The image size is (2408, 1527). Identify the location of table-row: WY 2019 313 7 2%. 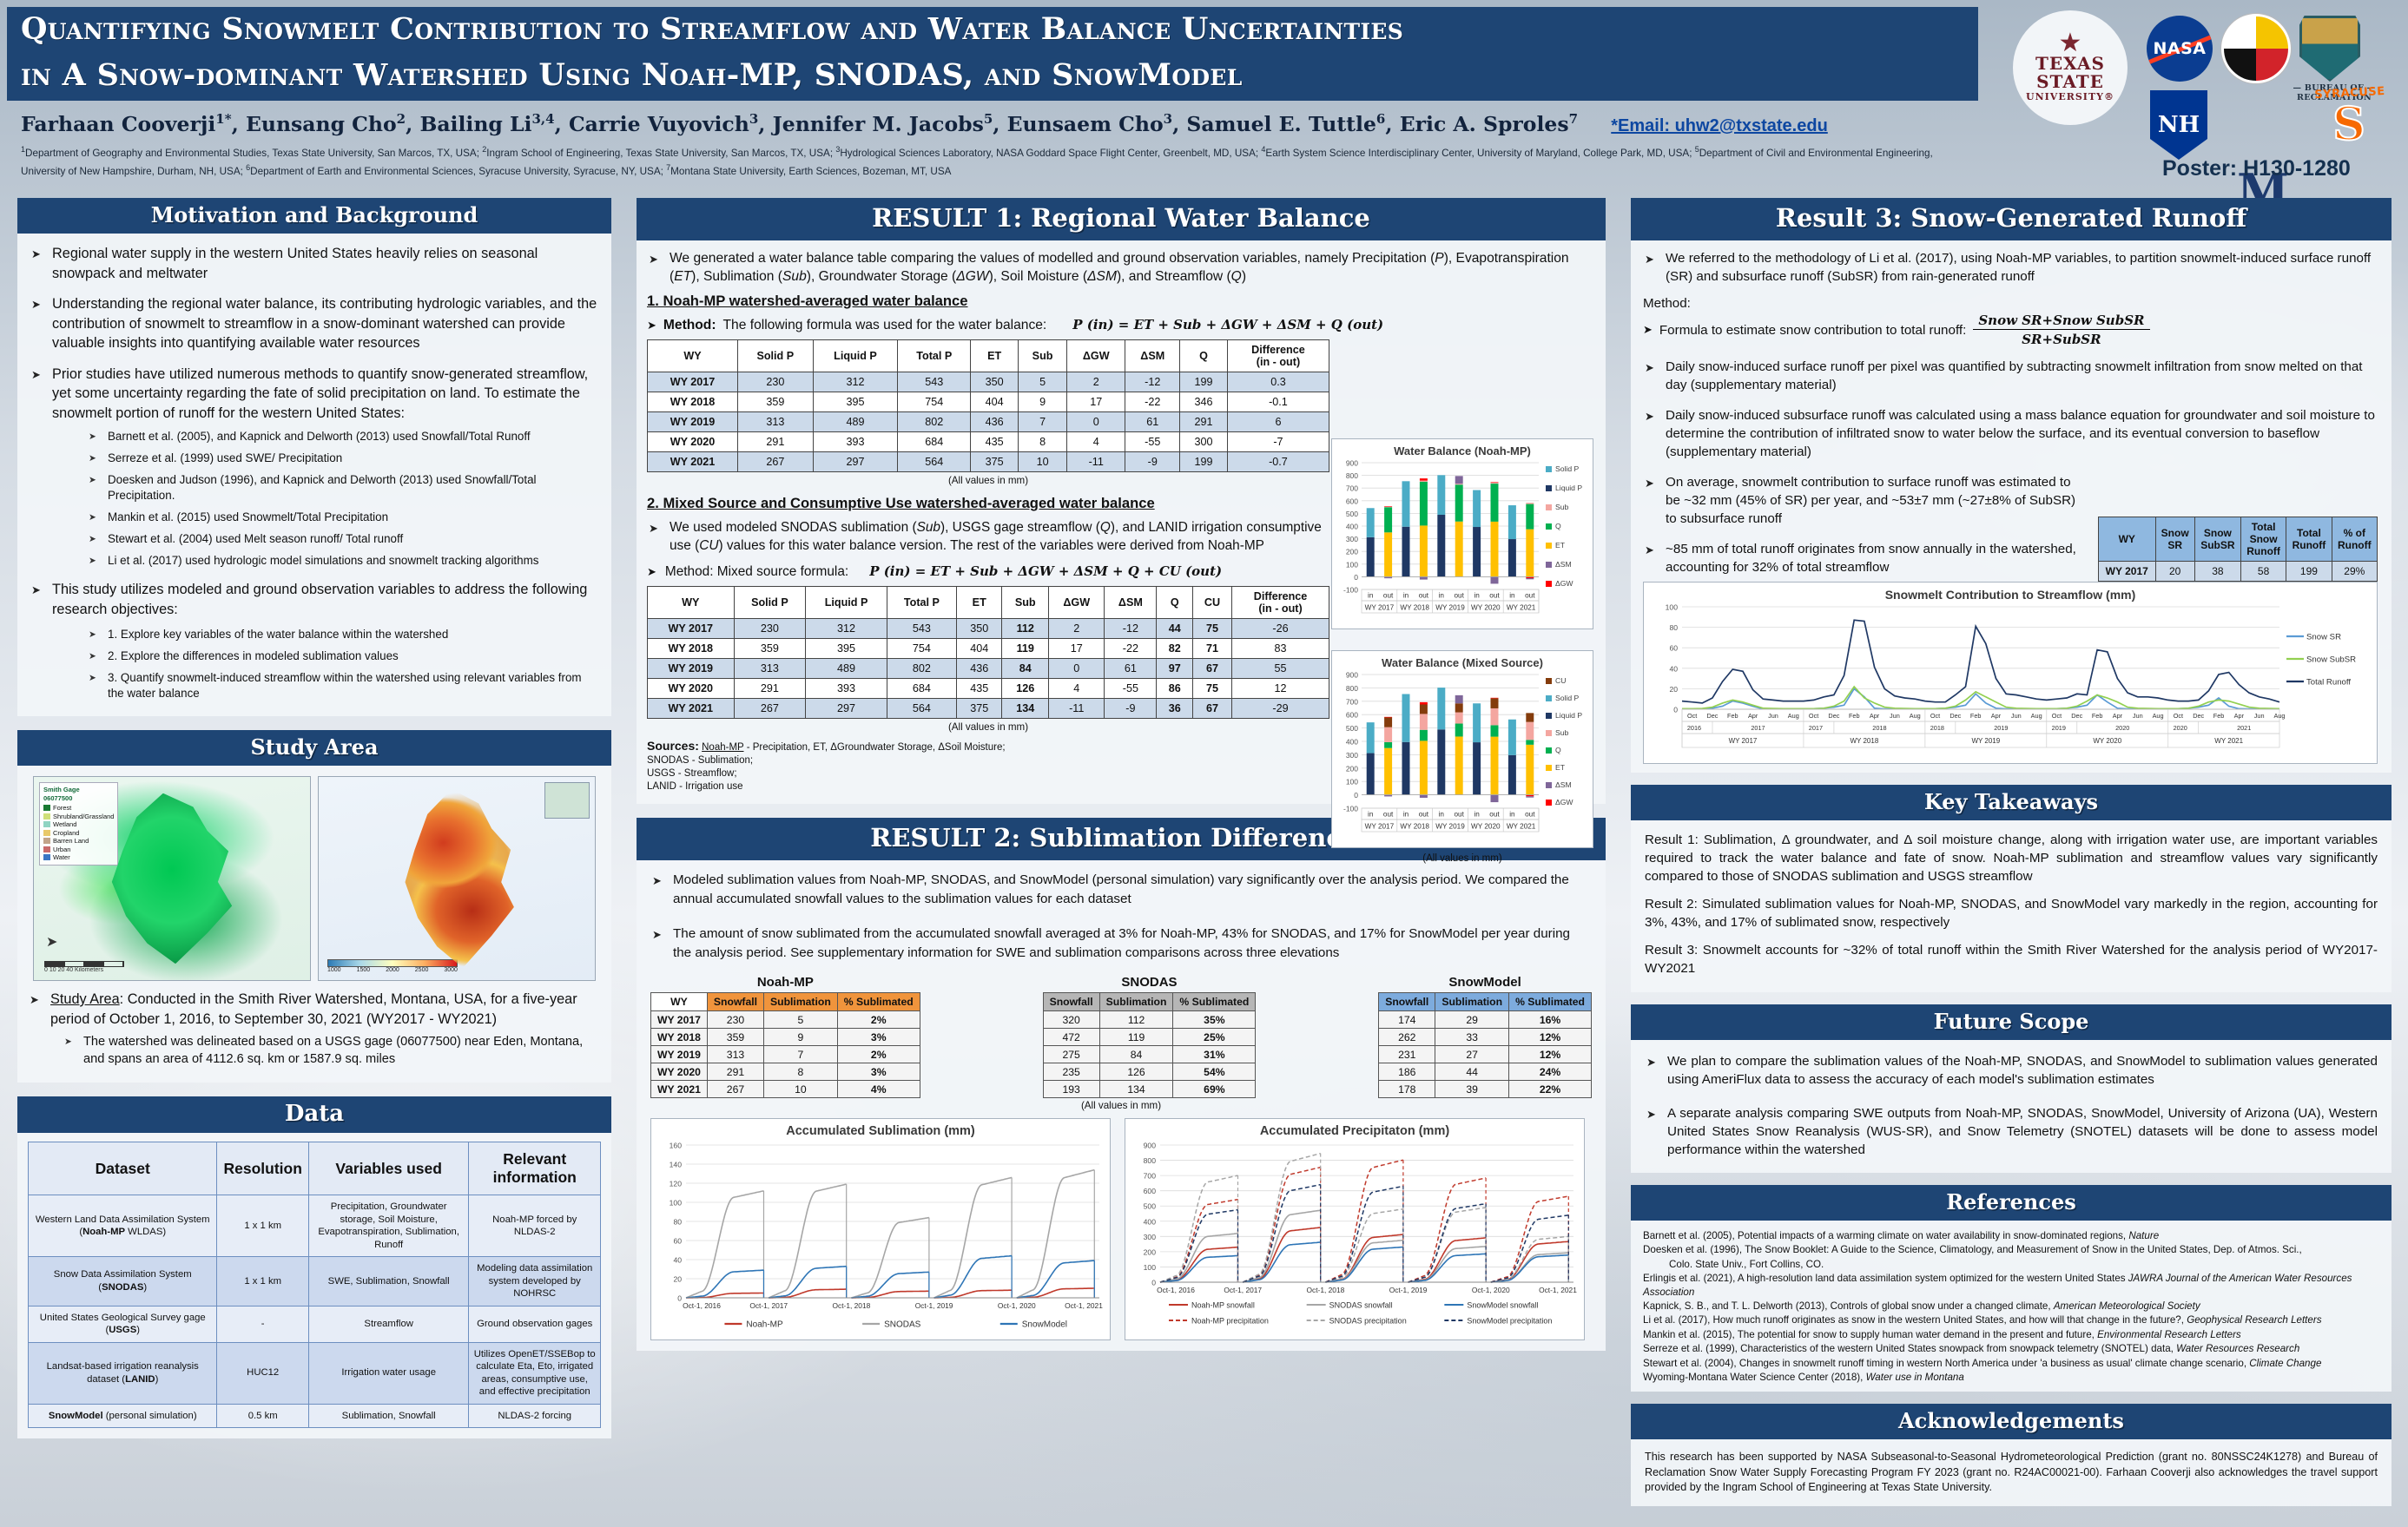
(785, 1054).